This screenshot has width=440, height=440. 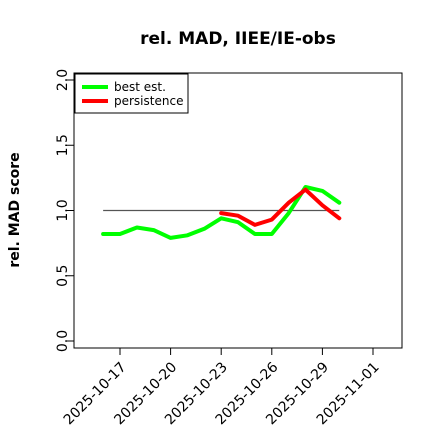 I want to click on series-layer, so click(x=221, y=212).